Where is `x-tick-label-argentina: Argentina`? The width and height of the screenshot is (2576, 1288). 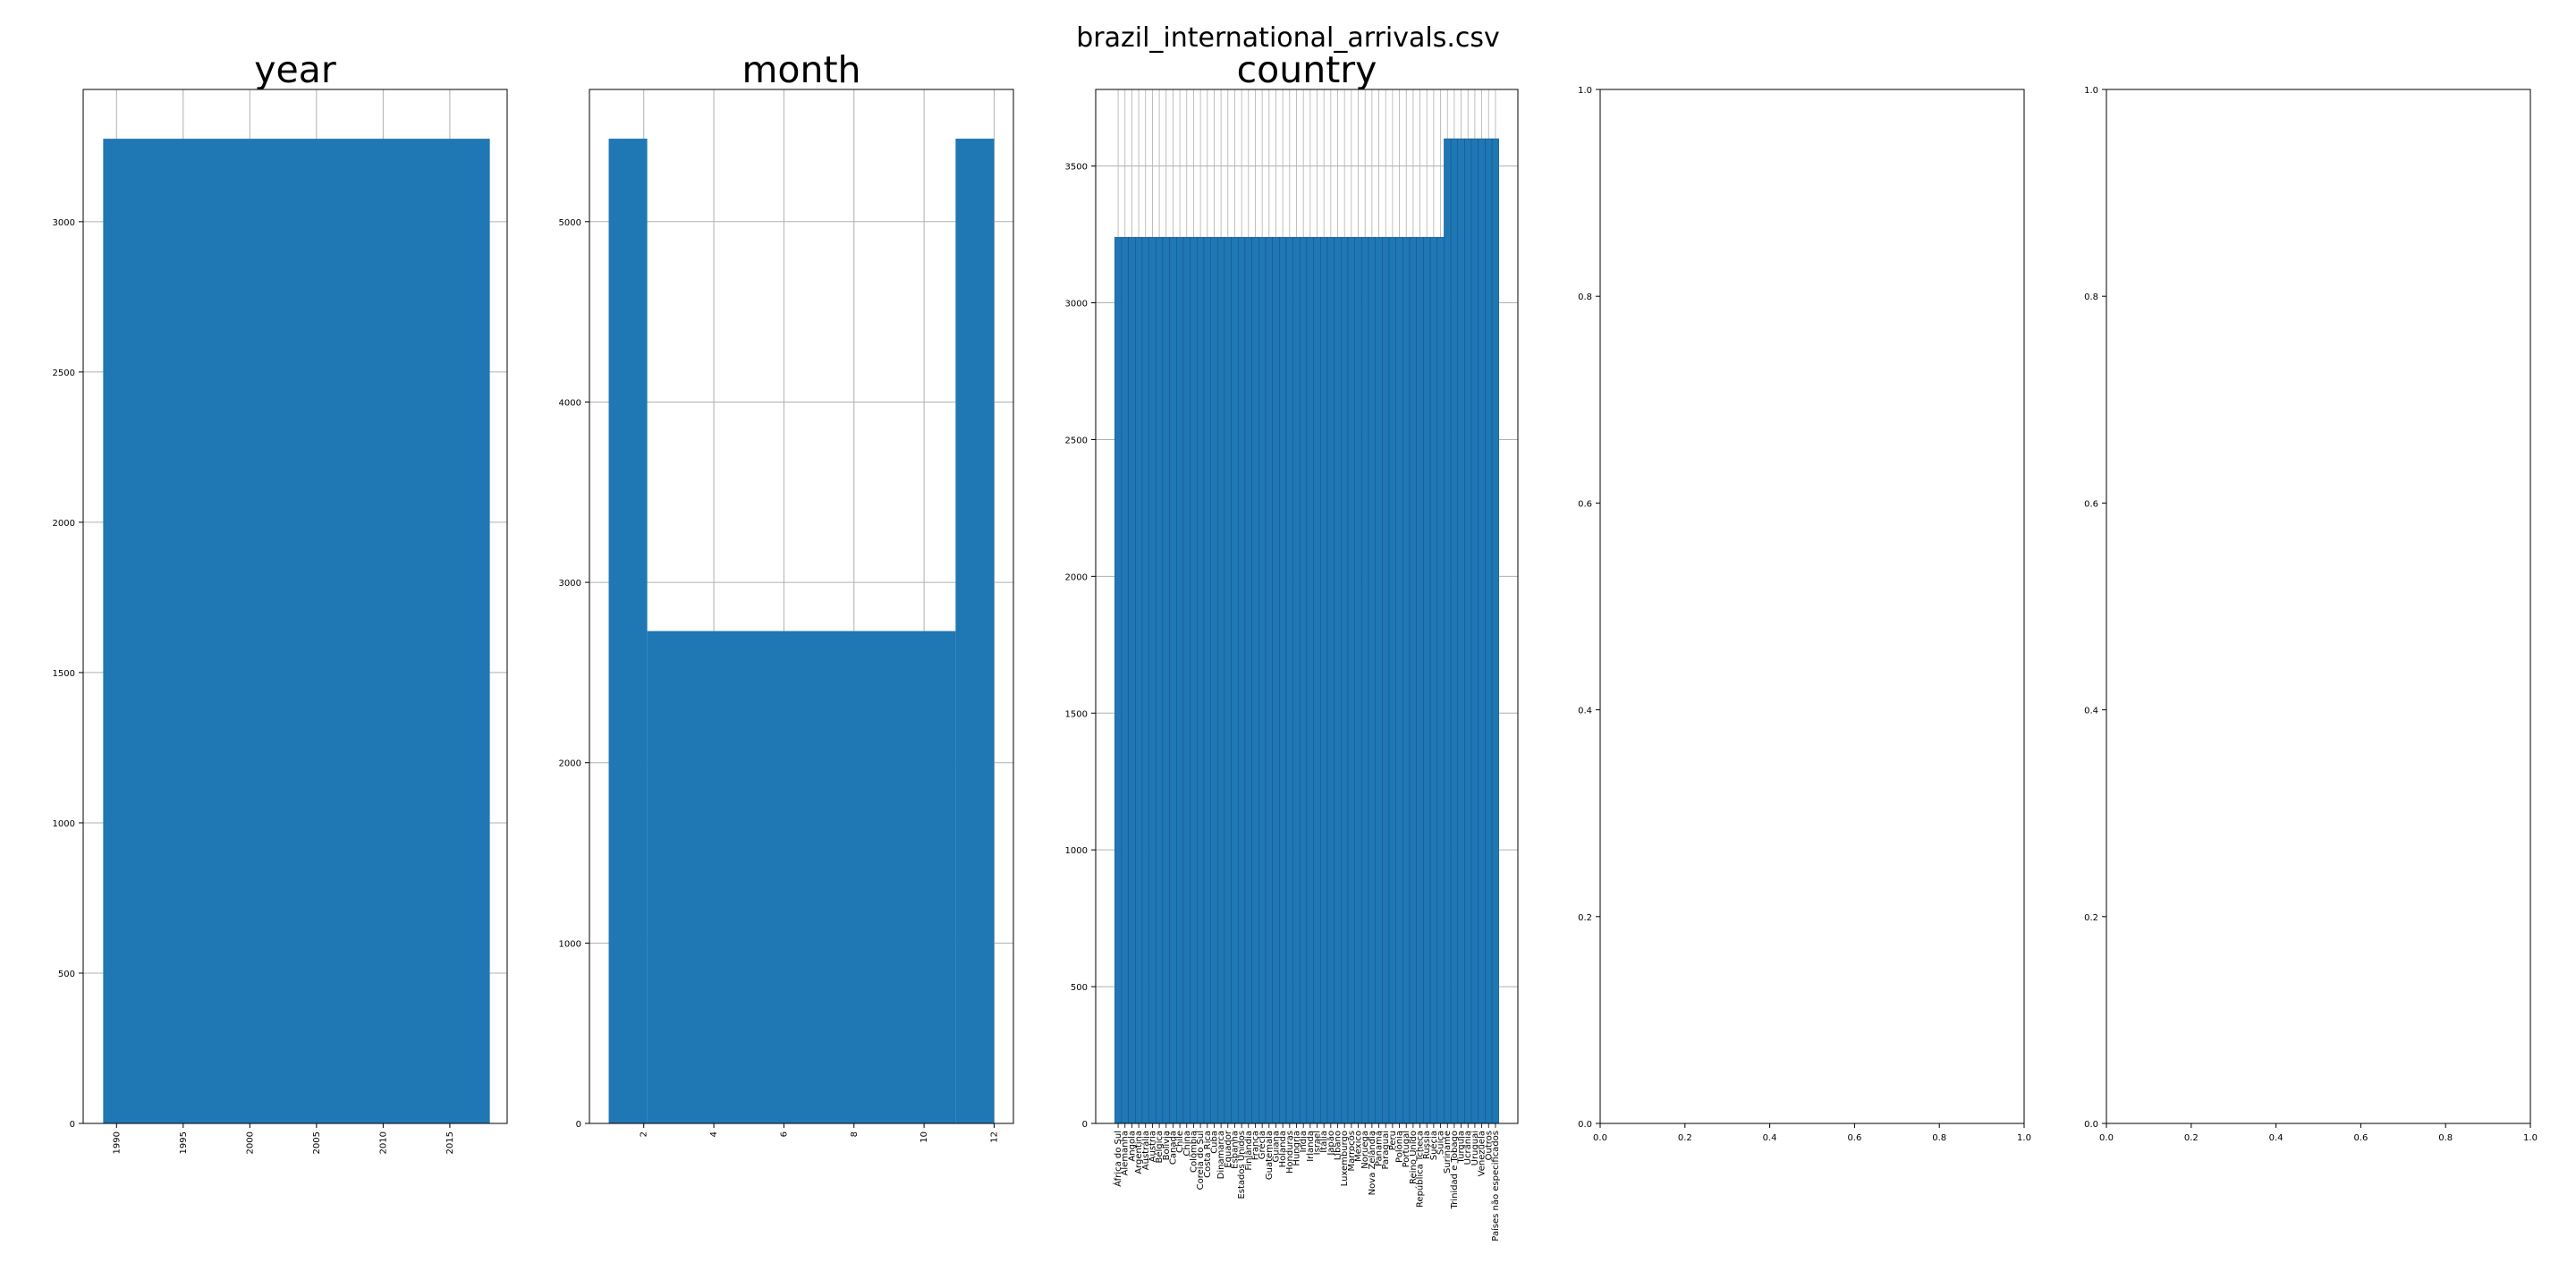 x-tick-label-argentina: Argentina is located at coordinates (1139, 1152).